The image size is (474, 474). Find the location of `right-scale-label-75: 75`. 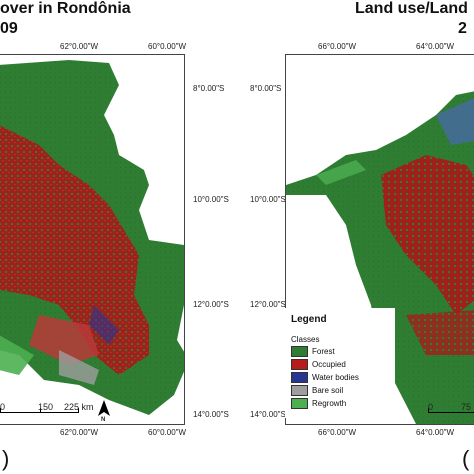

right-scale-label-75: 75 is located at coordinates (466, 407).